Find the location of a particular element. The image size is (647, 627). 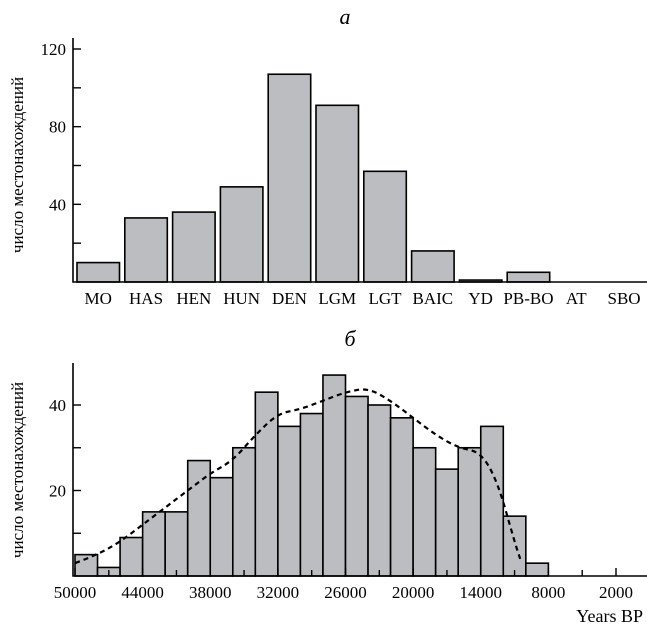

panel-a-x-tick-label: LGM is located at coordinates (337, 298).